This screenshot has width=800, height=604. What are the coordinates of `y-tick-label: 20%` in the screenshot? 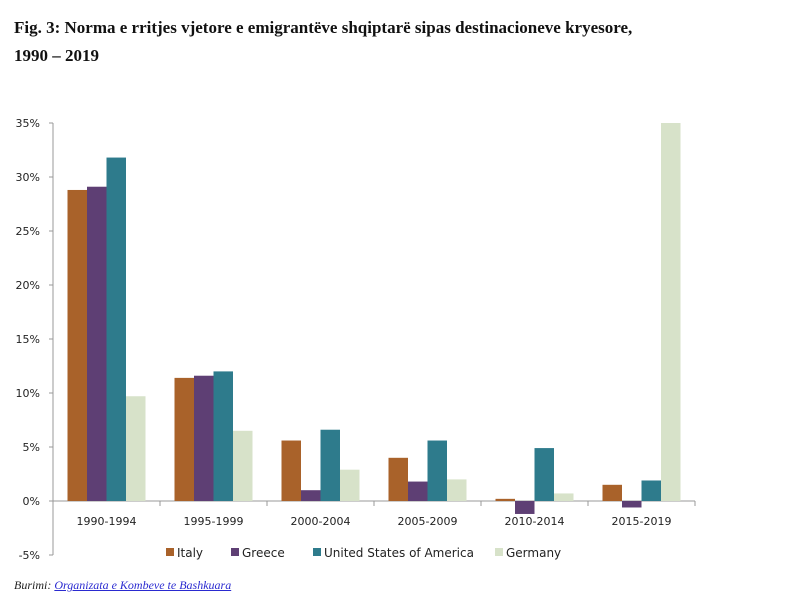 It's located at (28, 285).